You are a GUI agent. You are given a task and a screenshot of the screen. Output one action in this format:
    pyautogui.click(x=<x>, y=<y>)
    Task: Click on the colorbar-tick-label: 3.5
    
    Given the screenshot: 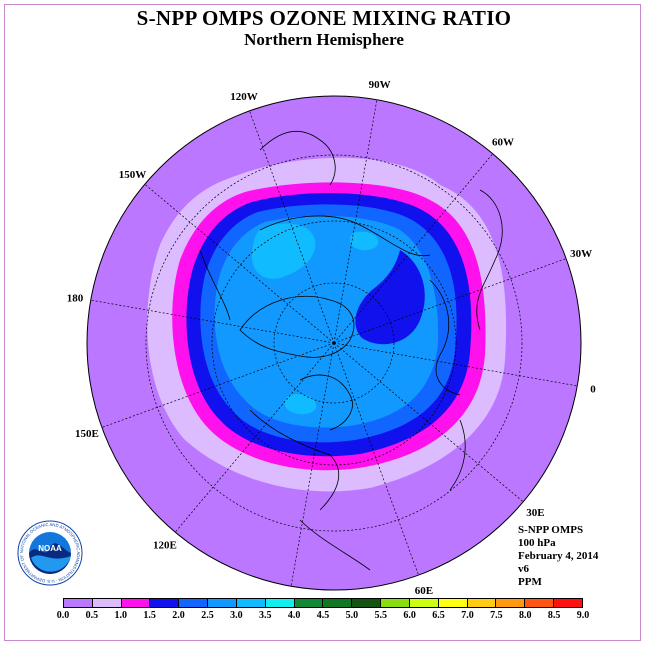 What is the action you would take?
    pyautogui.click(x=265, y=615)
    